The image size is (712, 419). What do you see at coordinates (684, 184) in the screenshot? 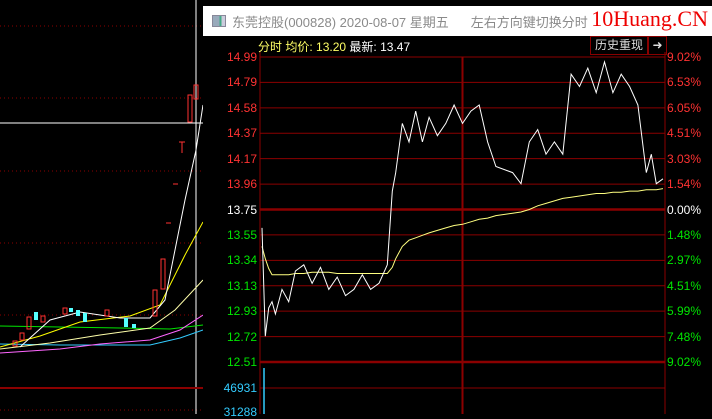
I see `percent-tick: 1.54%` at bounding box center [684, 184].